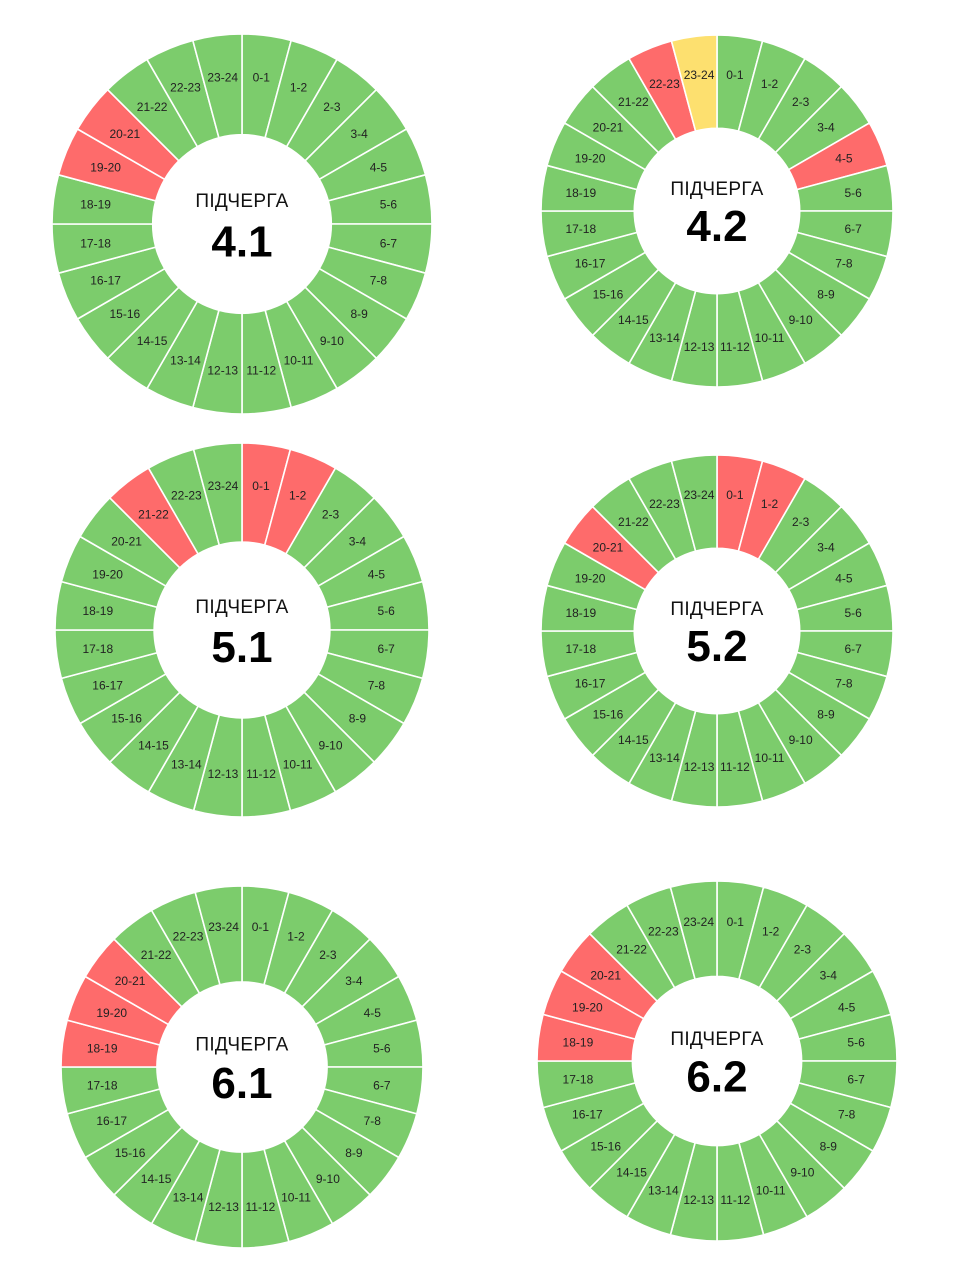  What do you see at coordinates (296, 937) in the screenshot?
I see `hour-label-6-1-1-2: 1-2` at bounding box center [296, 937].